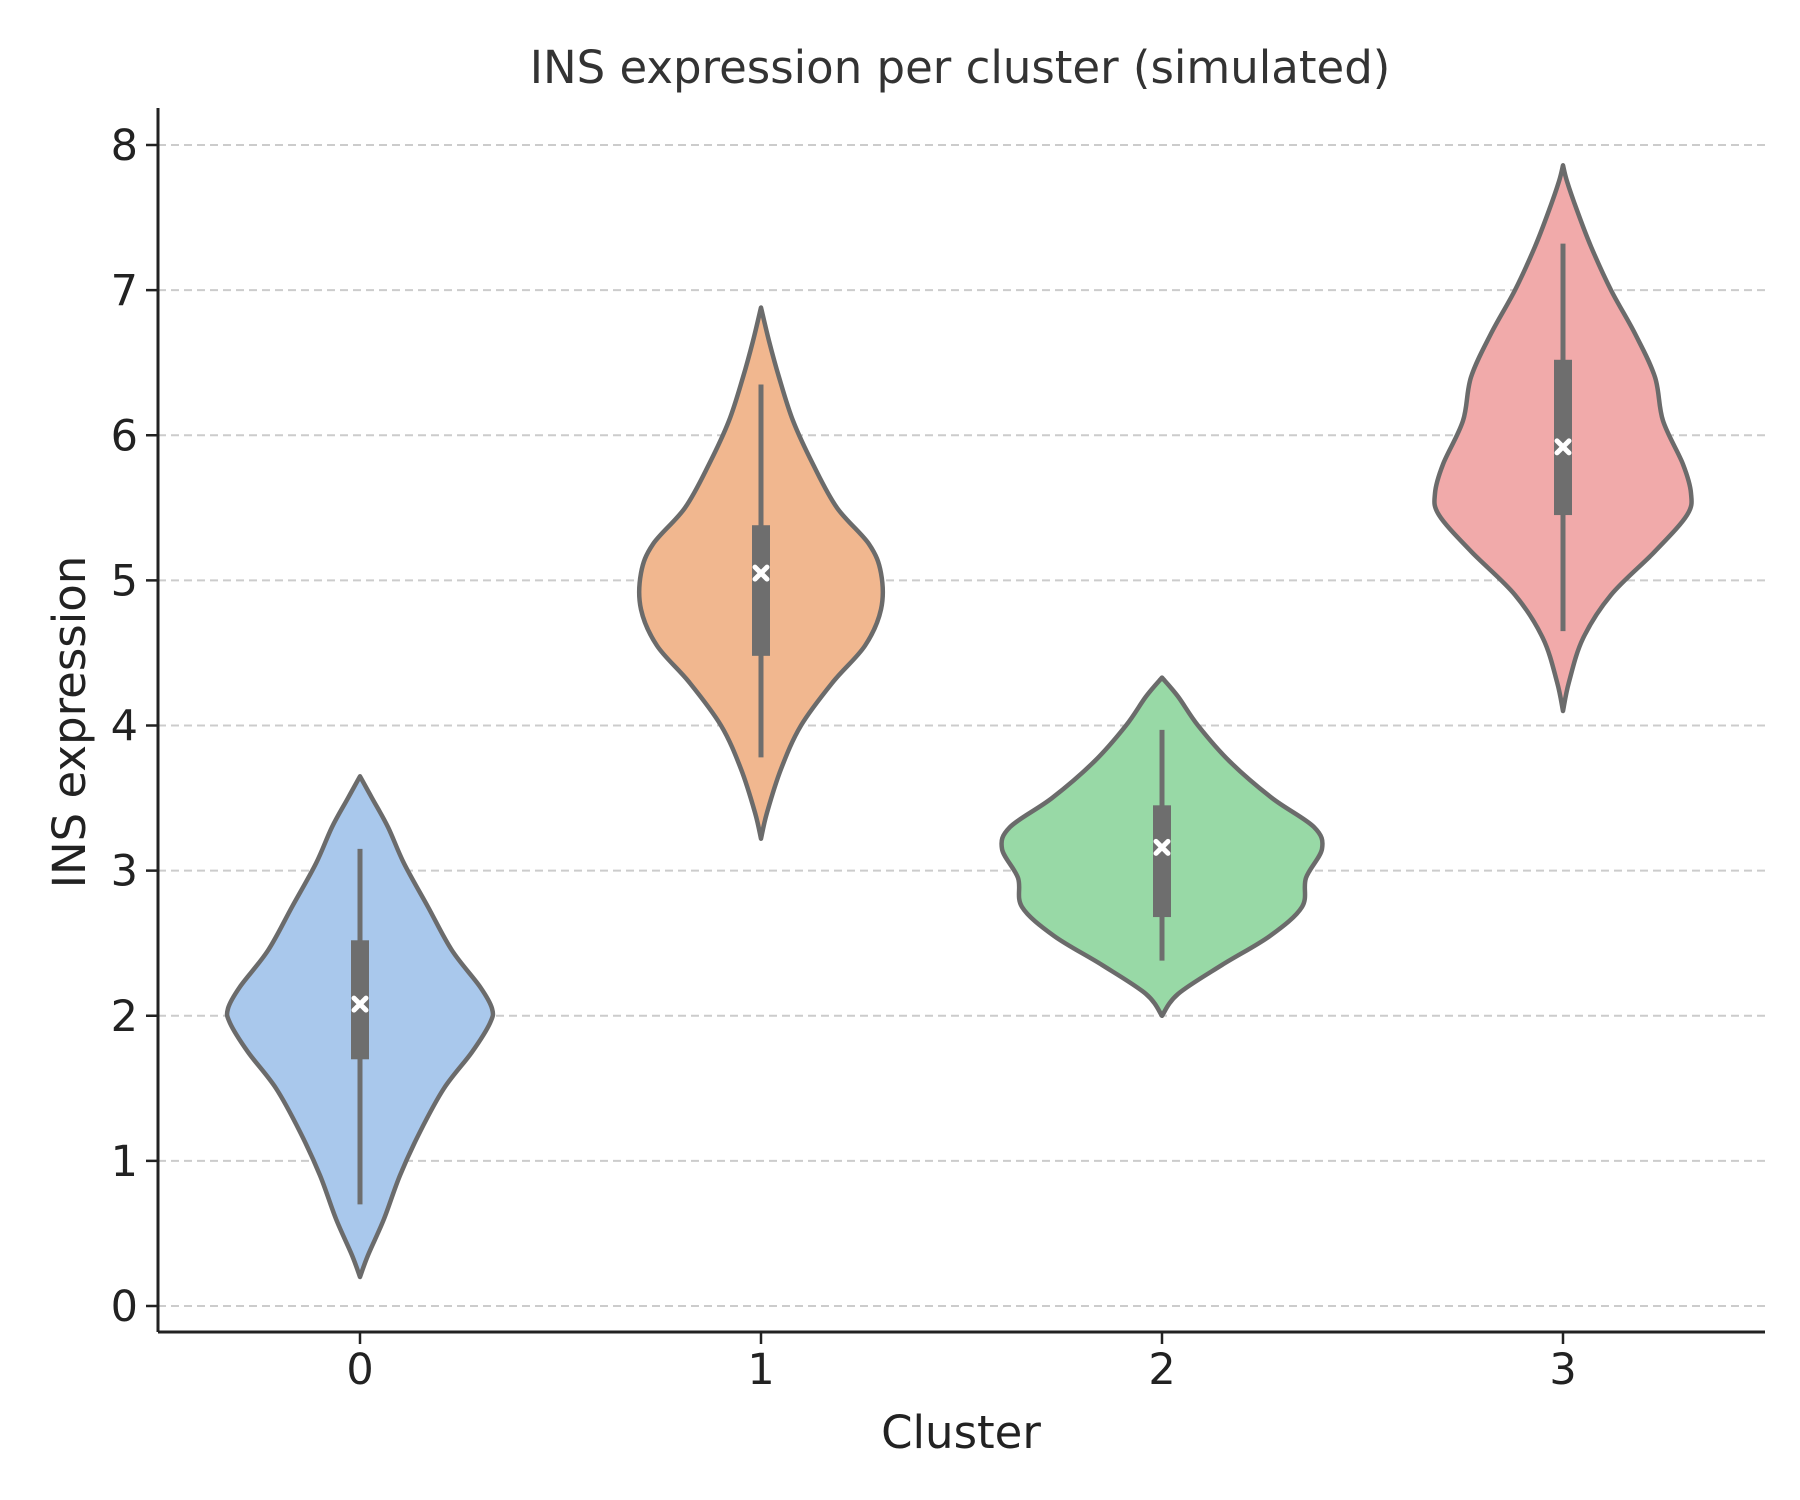 The width and height of the screenshot is (1800, 1500). I want to click on y-tick-label: 5, so click(124, 581).